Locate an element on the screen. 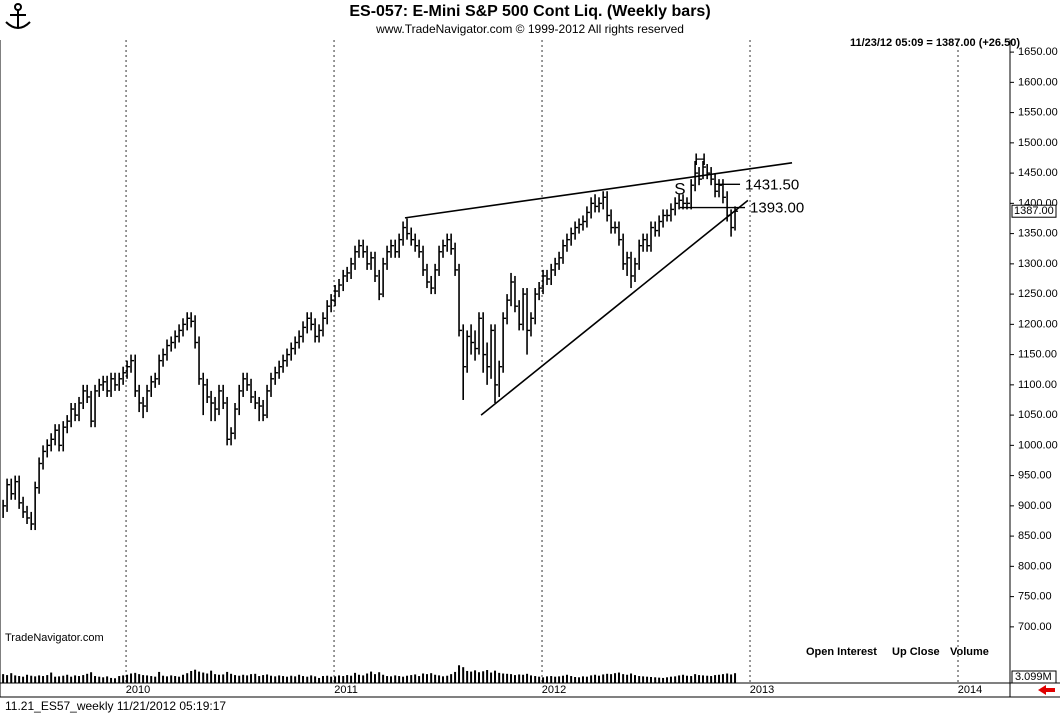 The image size is (1060, 715). x-tick-label: 2013 is located at coordinates (762, 690).